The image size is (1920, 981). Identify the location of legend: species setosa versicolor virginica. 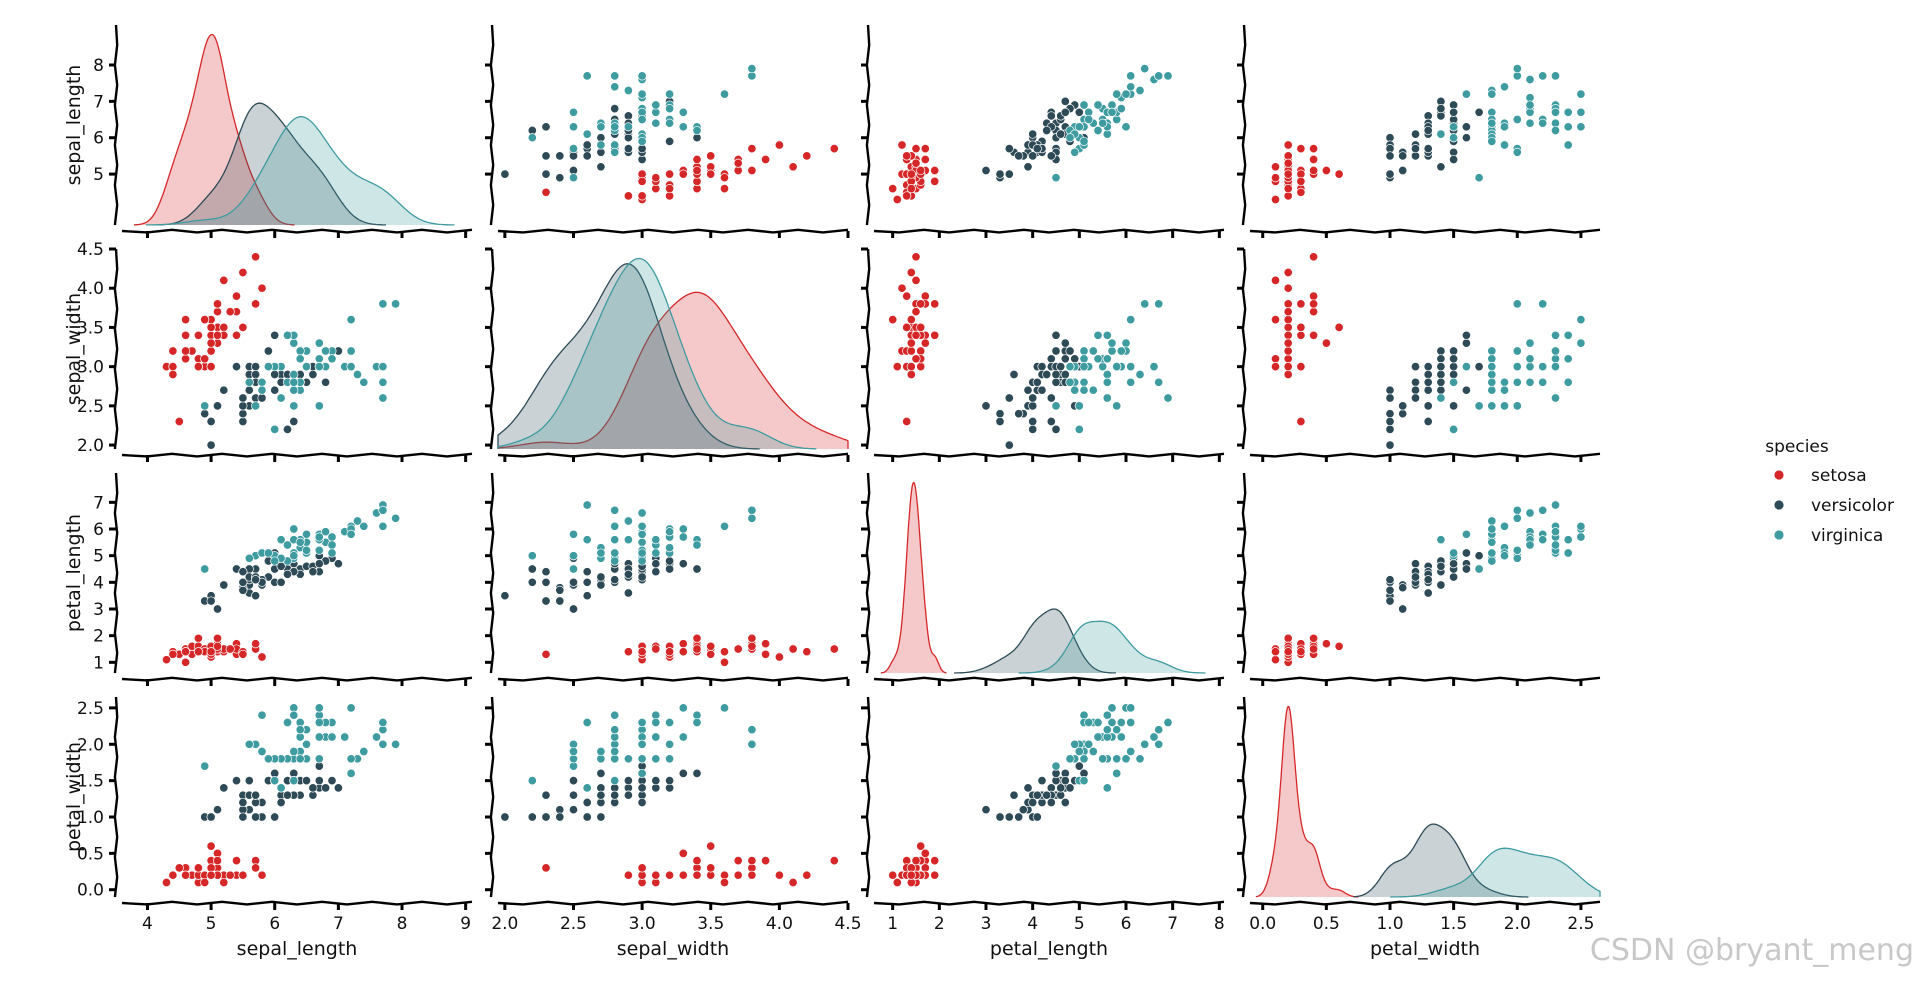
(1829, 491).